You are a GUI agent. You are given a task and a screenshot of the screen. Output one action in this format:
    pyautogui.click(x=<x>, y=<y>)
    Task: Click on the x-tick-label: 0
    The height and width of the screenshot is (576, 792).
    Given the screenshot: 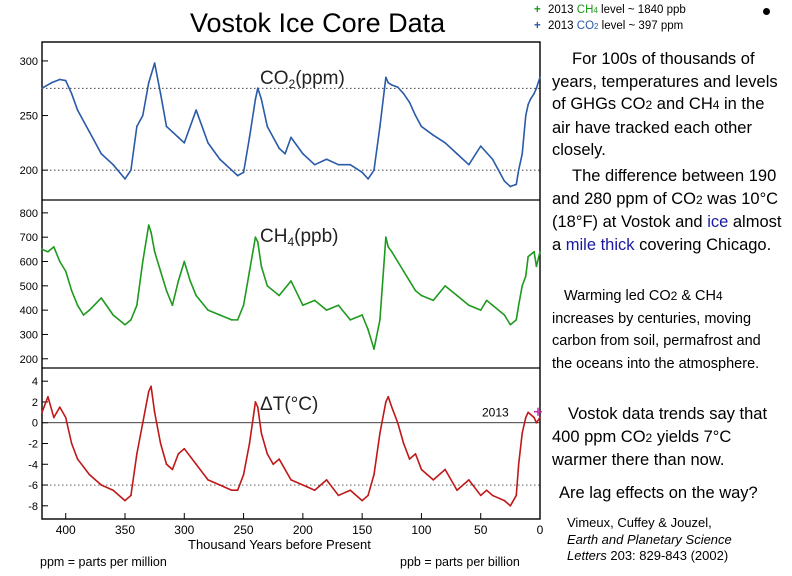 What is the action you would take?
    pyautogui.click(x=540, y=530)
    